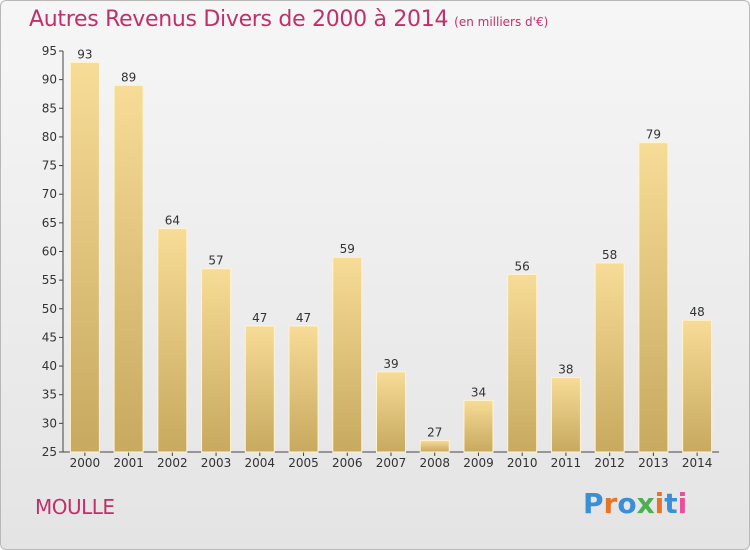 The height and width of the screenshot is (550, 750). Describe the element at coordinates (215, 261) in the screenshot. I see `data-label-2003: 57` at that location.